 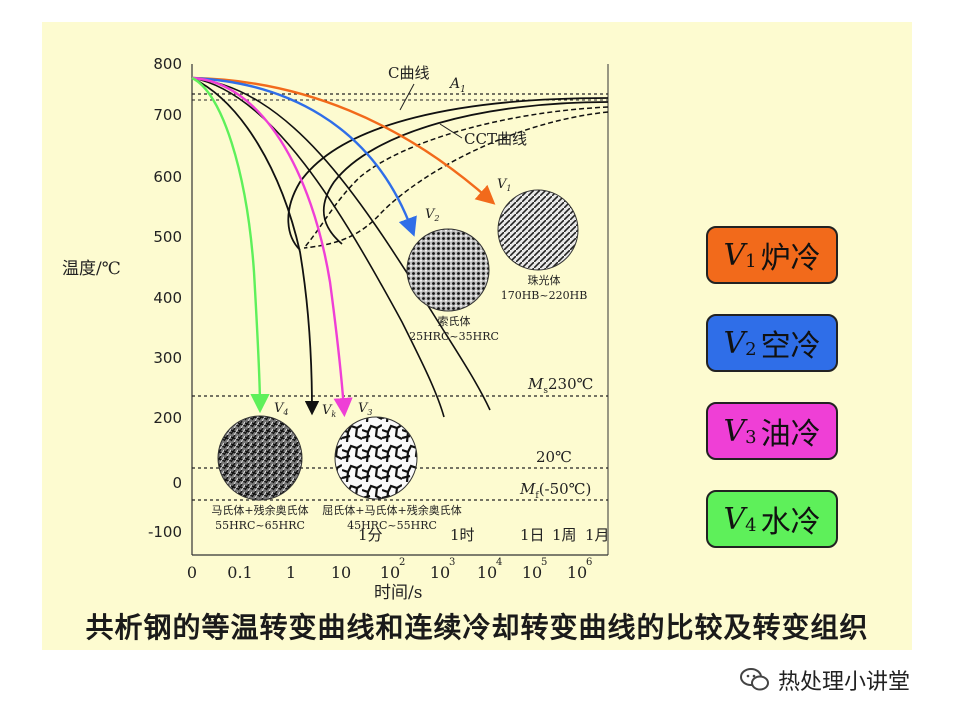 What do you see at coordinates (751, 525) in the screenshot?
I see `legend-subscript: 4` at bounding box center [751, 525].